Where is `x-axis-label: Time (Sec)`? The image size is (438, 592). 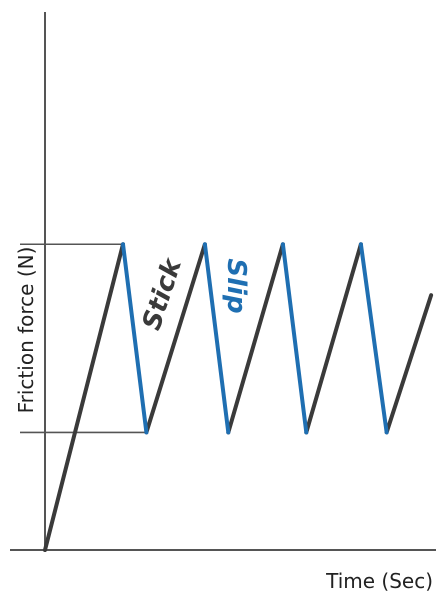 x-axis-label: Time (Sec) is located at coordinates (379, 580).